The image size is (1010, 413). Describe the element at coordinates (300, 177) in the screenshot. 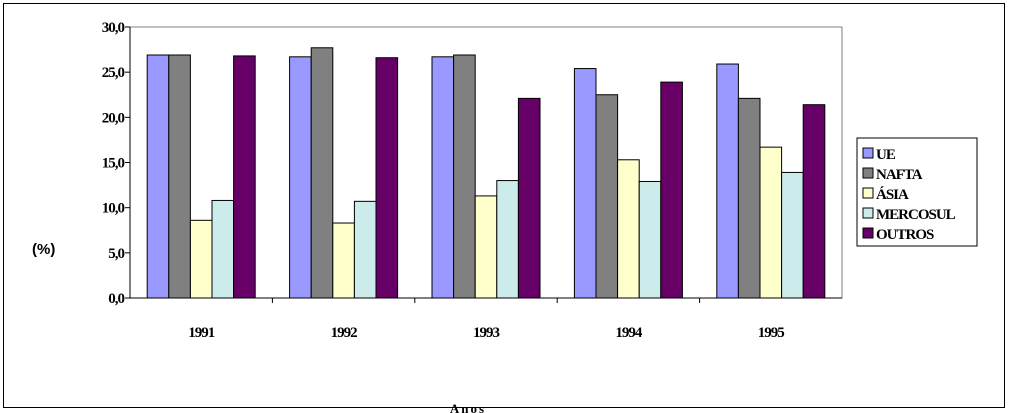

I see `bar-ue-1992` at that location.